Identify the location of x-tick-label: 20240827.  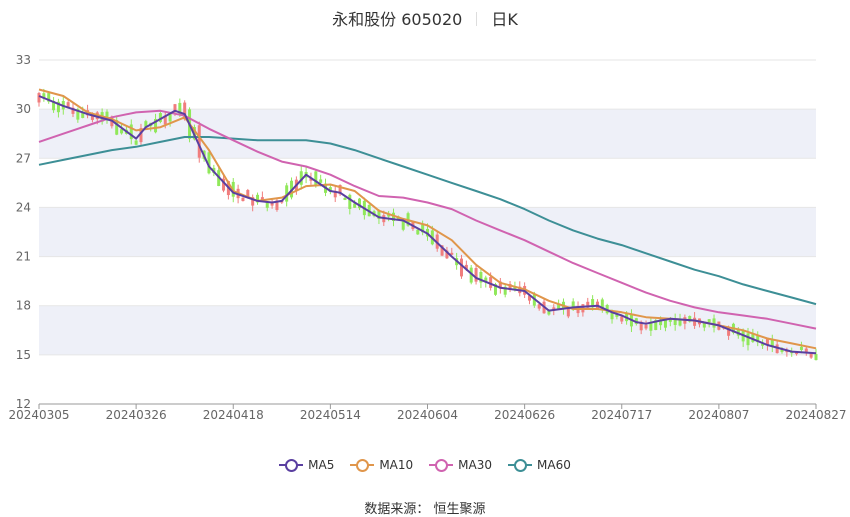
(815, 415).